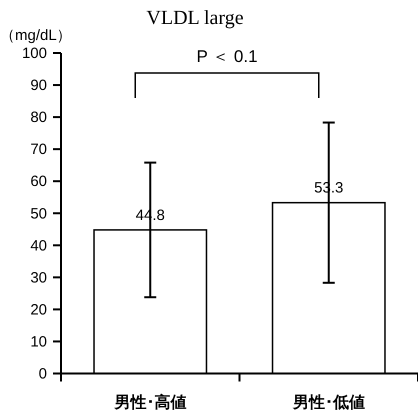  Describe the element at coordinates (36, 35) in the screenshot. I see `y-axis-title: （mg/dL）` at that location.